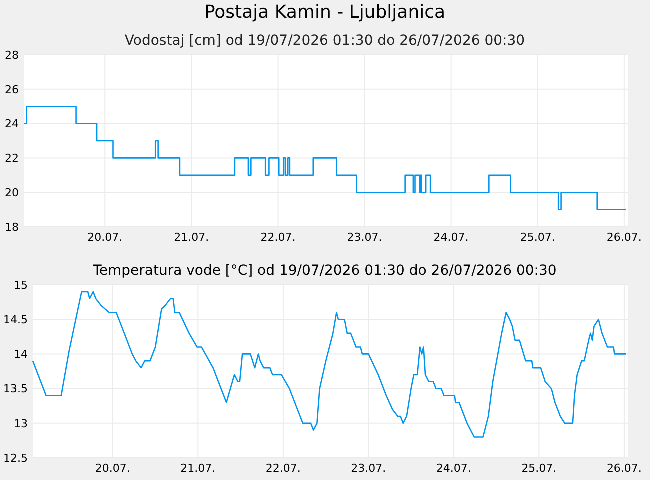 The image size is (650, 480). What do you see at coordinates (12, 55) in the screenshot?
I see `y-tick-label: 28` at bounding box center [12, 55].